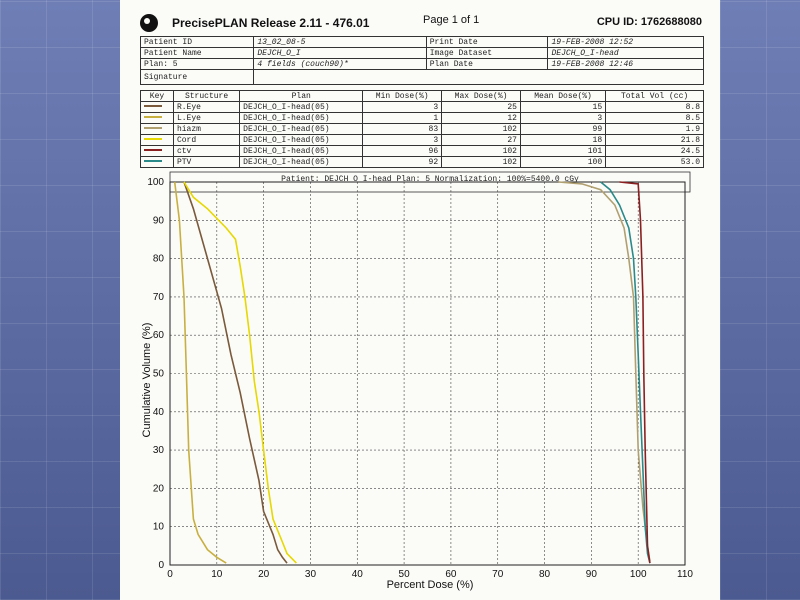 This screenshot has width=800, height=600. Describe the element at coordinates (200, 372) in the screenshot. I see `series-line-l-eye` at that location.